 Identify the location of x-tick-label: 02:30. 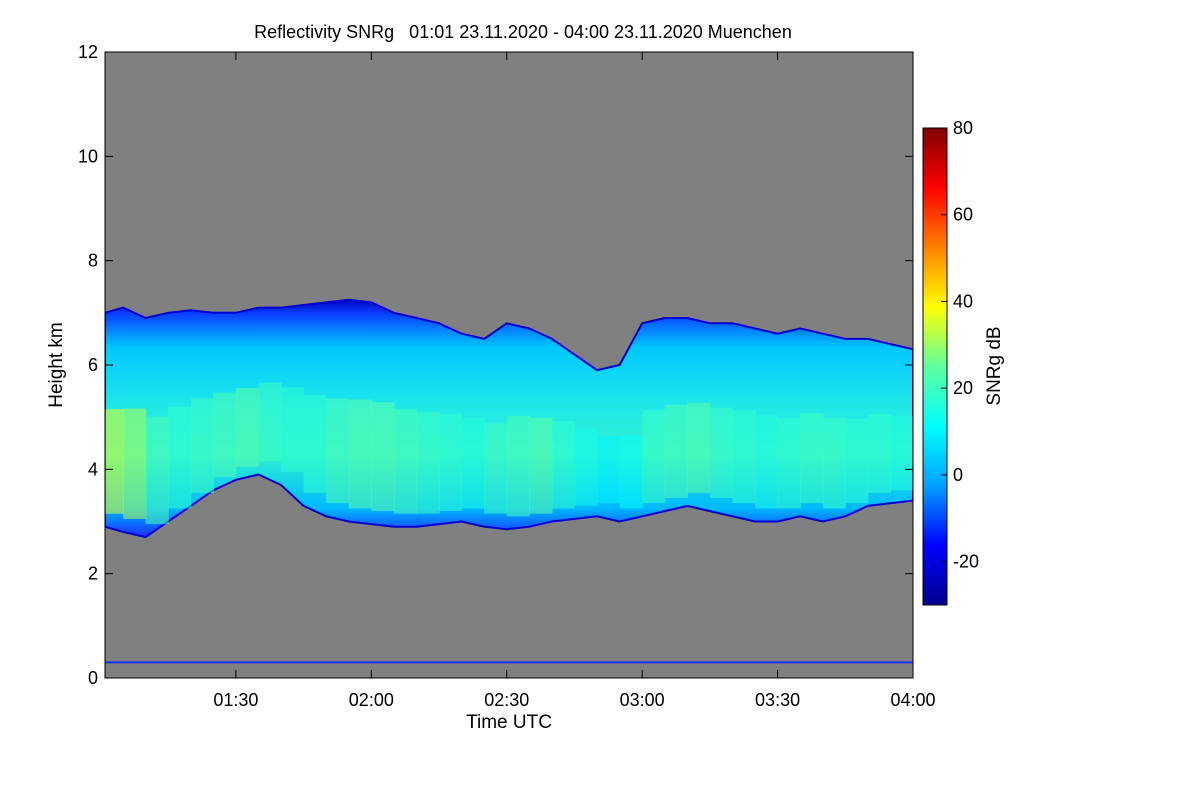
(506, 700).